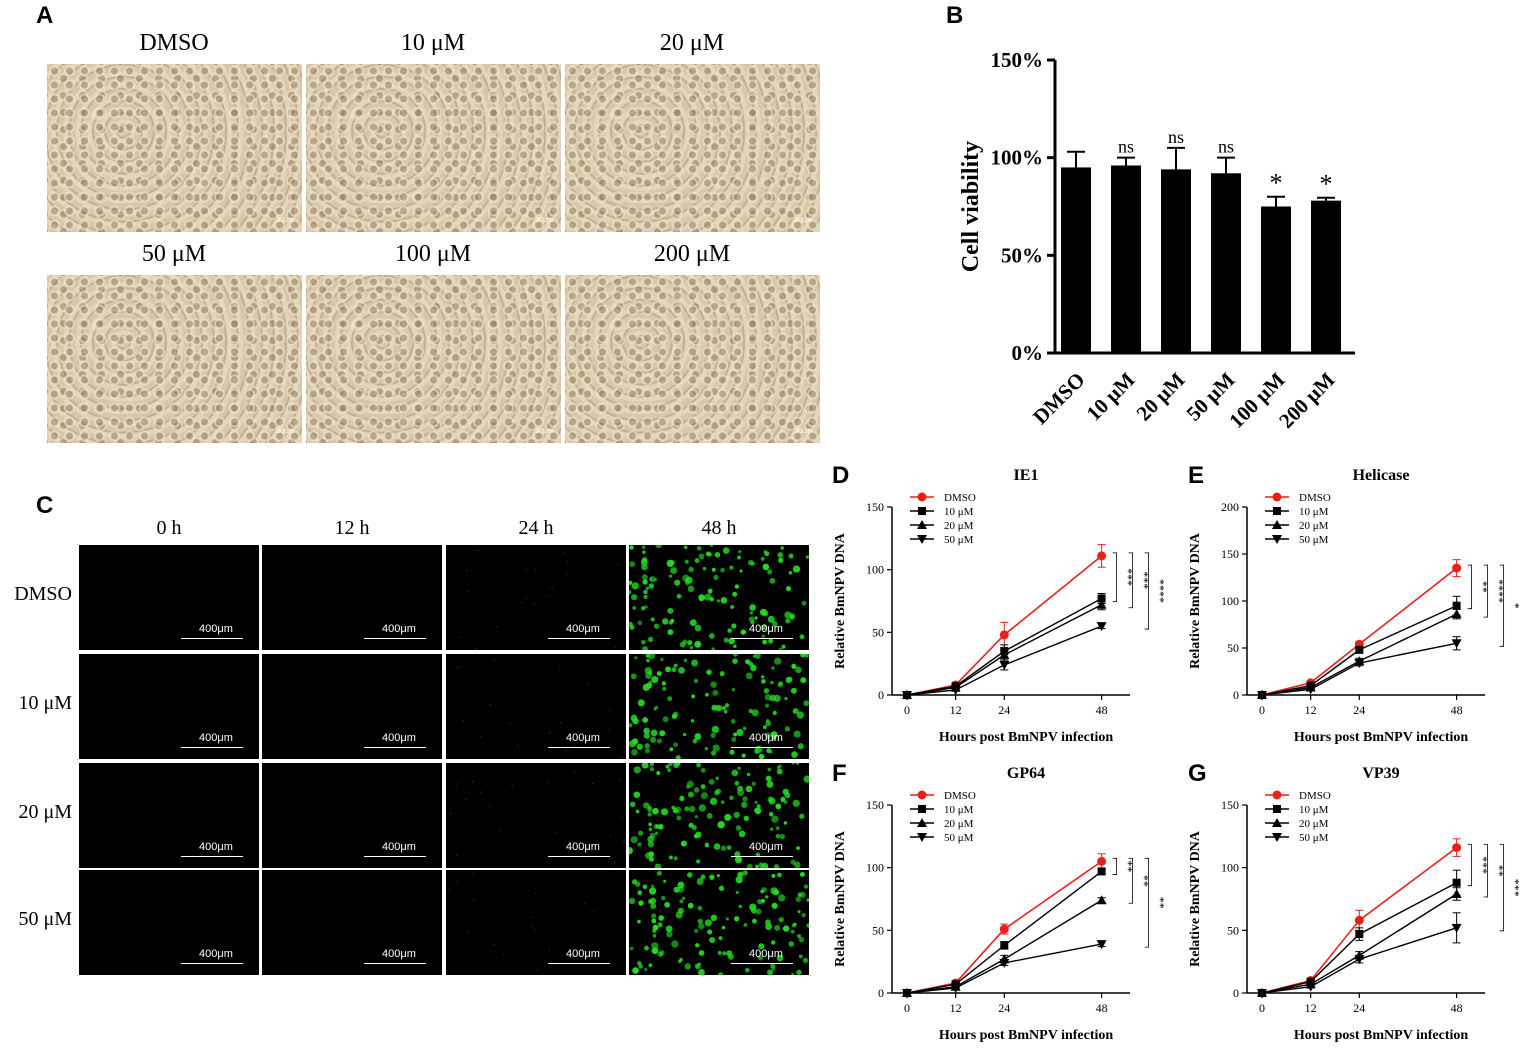 This screenshot has height=1052, width=1535. What do you see at coordinates (878, 930) in the screenshot?
I see `y-tick-label: 50` at bounding box center [878, 930].